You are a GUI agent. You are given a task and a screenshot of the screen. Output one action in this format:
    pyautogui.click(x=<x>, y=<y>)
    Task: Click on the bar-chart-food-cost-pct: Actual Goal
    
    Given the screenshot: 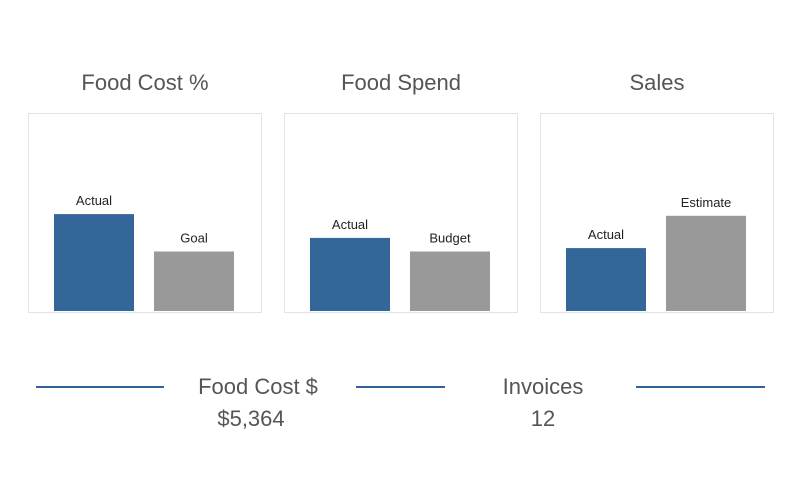 What is the action you would take?
    pyautogui.click(x=144, y=252)
    